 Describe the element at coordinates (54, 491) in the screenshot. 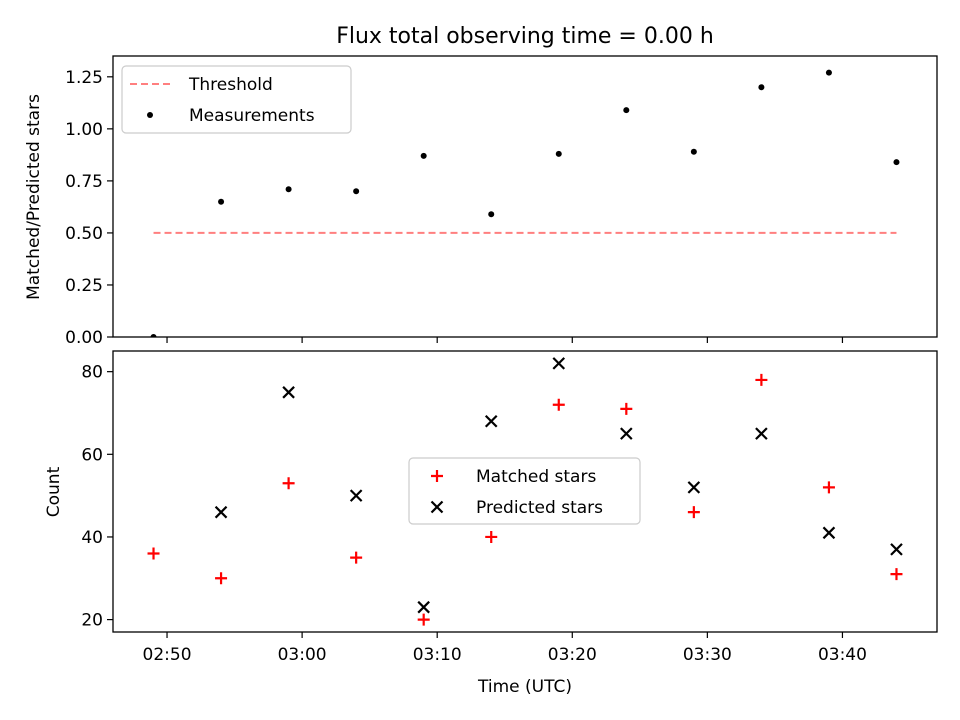

I see `bottom-y-axis-label: Count` at that location.